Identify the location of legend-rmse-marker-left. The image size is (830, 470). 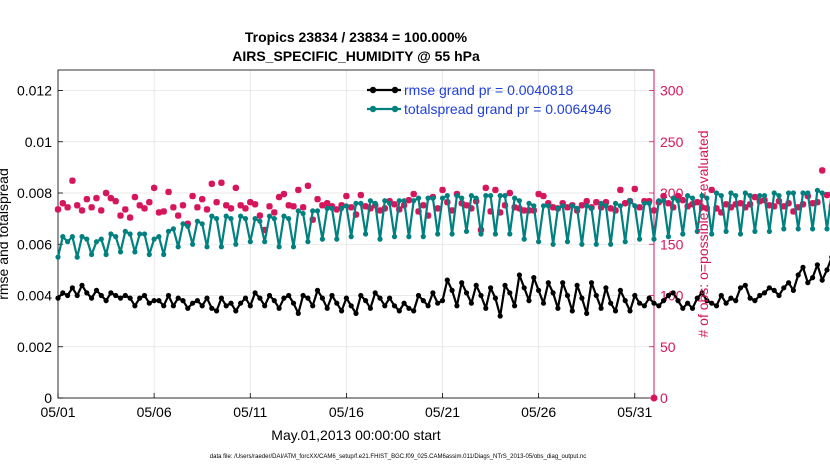
(373, 90).